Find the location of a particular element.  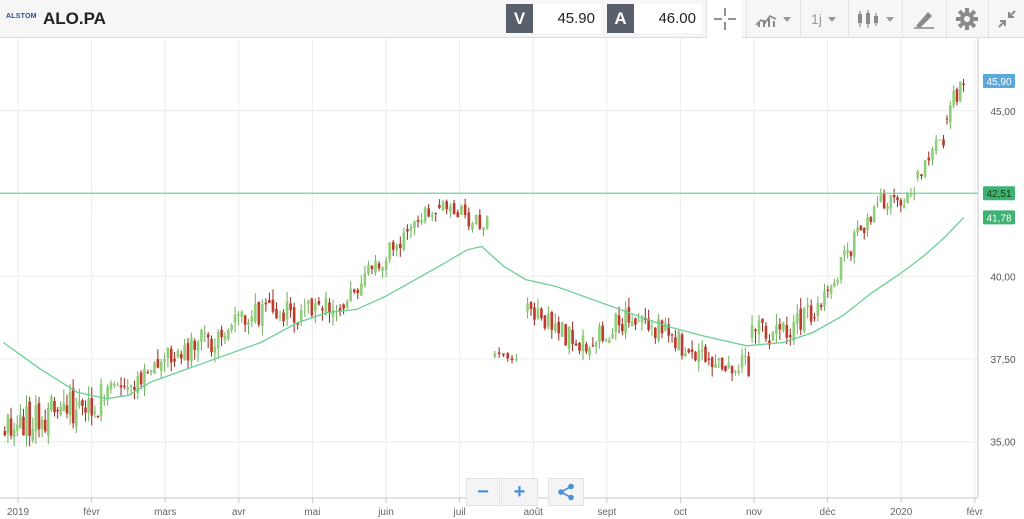

settings-button is located at coordinates (966, 19).